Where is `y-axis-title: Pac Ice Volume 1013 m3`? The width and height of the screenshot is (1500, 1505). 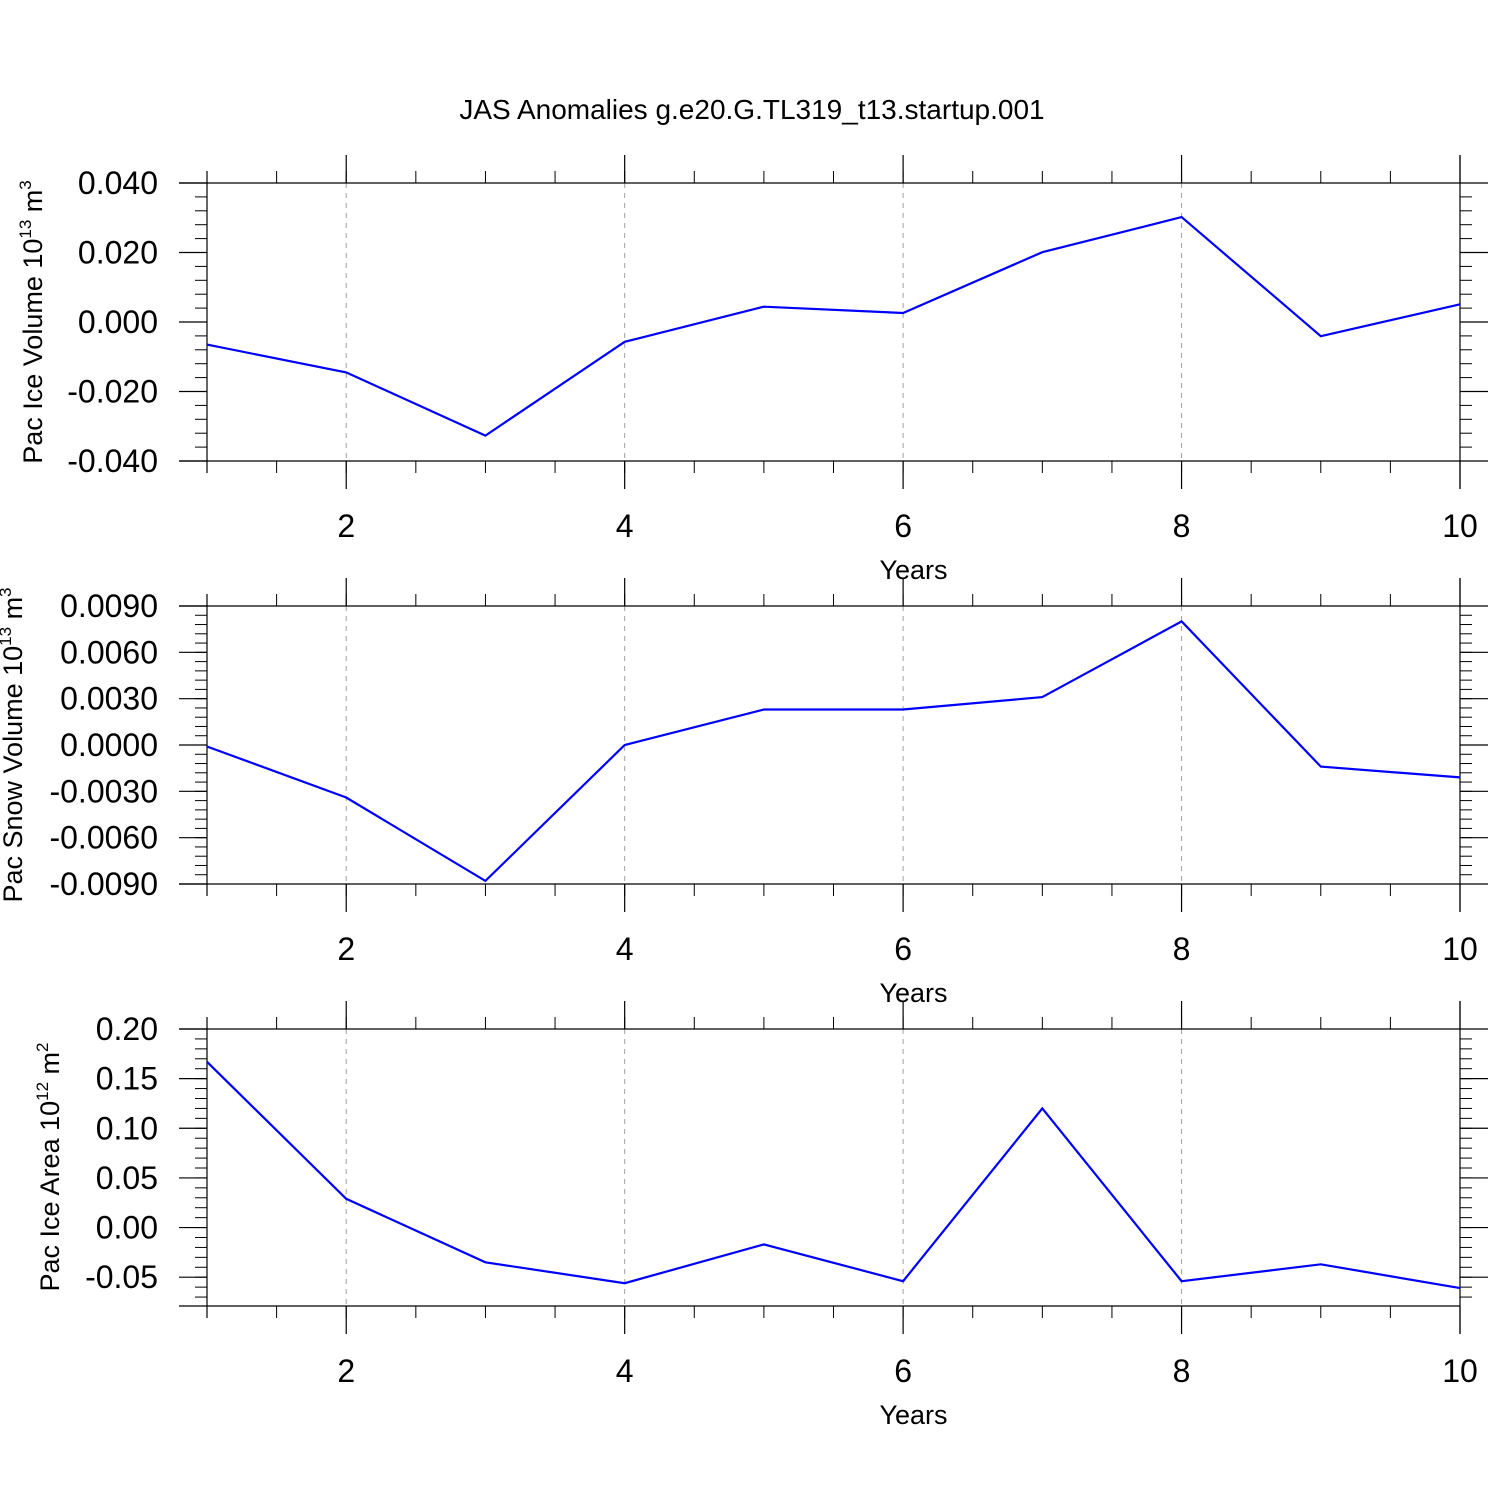 y-axis-title: Pac Ice Volume 1013 m3 is located at coordinates (32, 322).